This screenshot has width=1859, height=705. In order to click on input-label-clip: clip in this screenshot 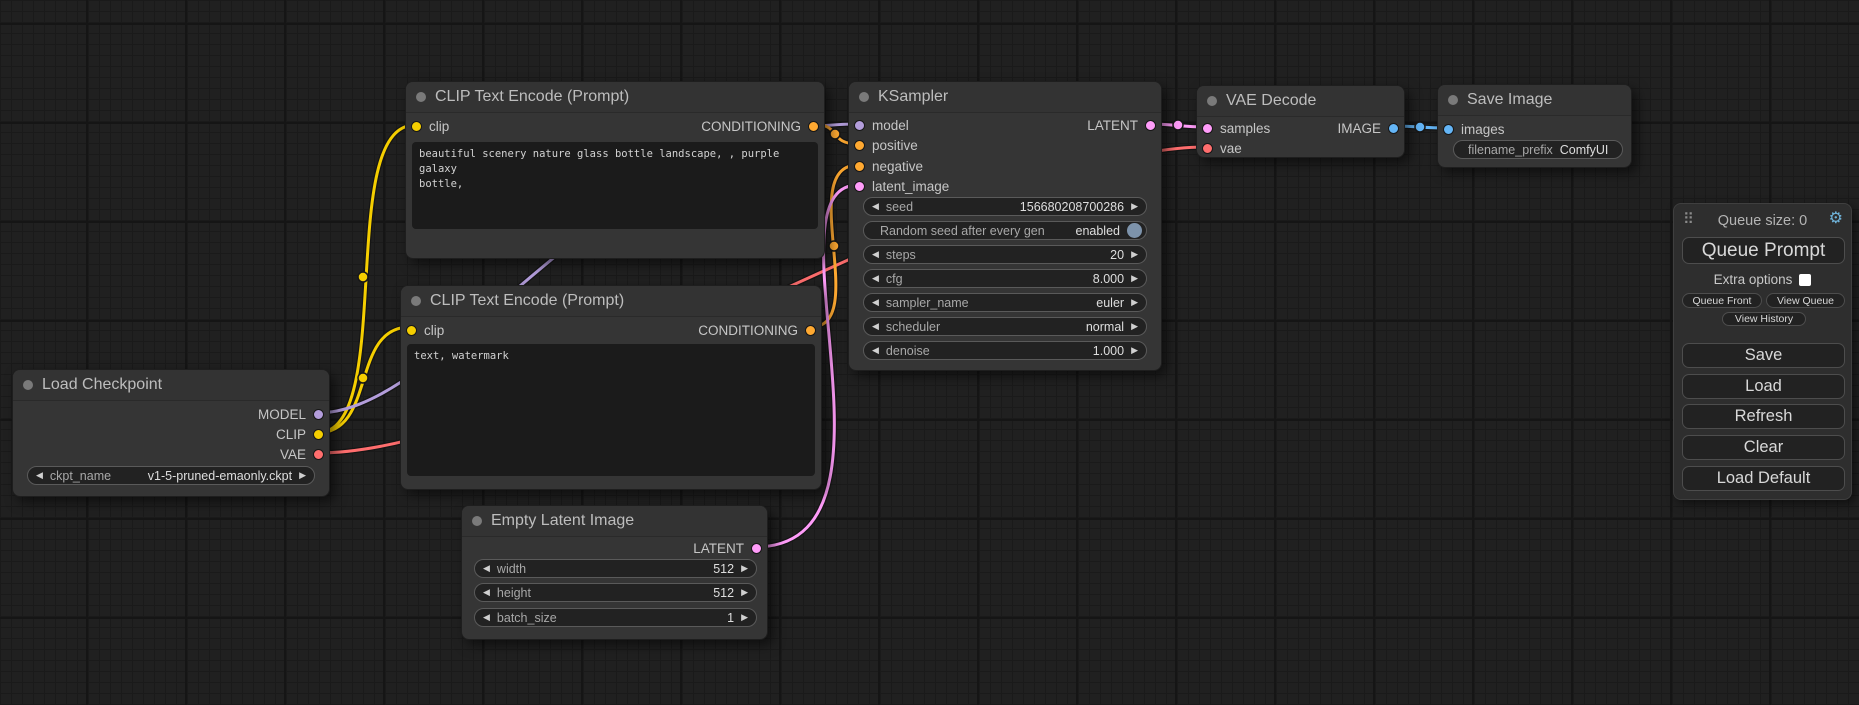, I will do `click(439, 126)`.